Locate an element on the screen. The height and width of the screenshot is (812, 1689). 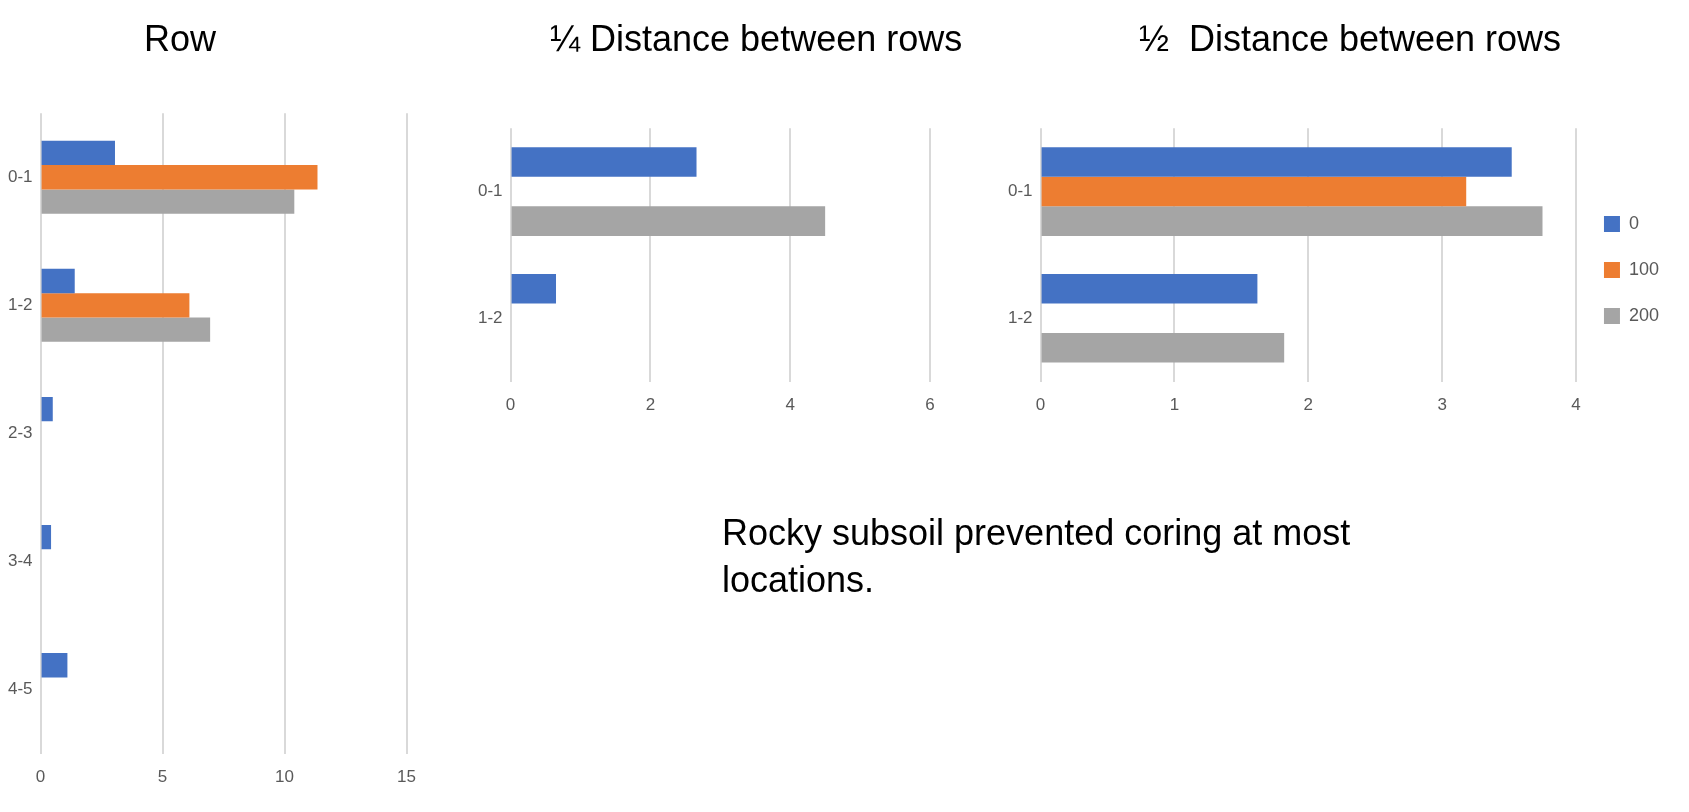
x-tick-label: 5 is located at coordinates (162, 777).